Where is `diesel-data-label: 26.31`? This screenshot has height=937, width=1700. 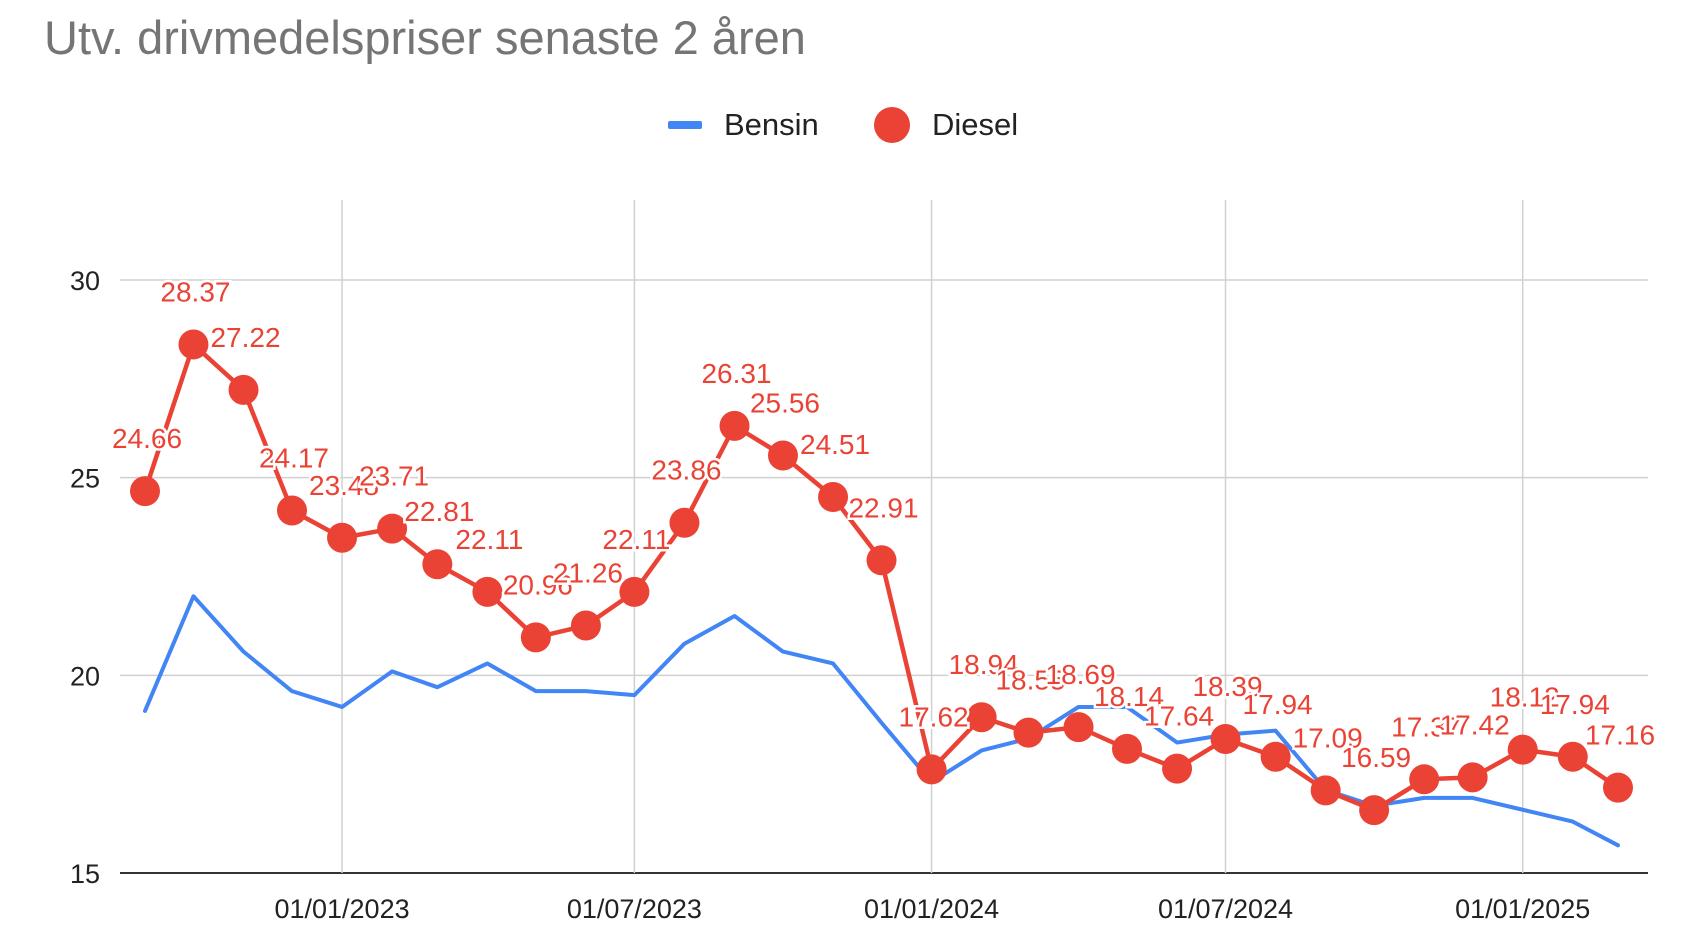 diesel-data-label: 26.31 is located at coordinates (736, 373).